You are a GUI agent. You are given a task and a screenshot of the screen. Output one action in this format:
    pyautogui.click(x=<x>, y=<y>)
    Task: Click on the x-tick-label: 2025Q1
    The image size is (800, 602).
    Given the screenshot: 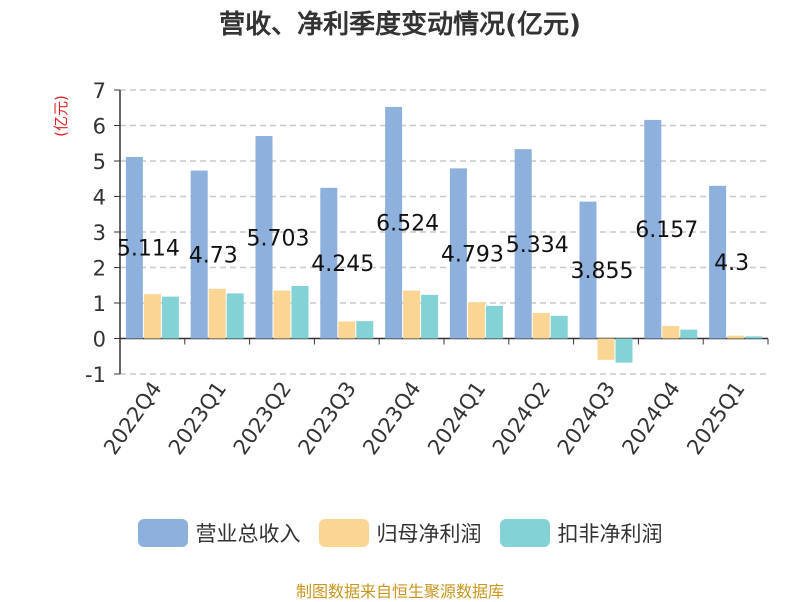 What is the action you would take?
    pyautogui.click(x=715, y=418)
    